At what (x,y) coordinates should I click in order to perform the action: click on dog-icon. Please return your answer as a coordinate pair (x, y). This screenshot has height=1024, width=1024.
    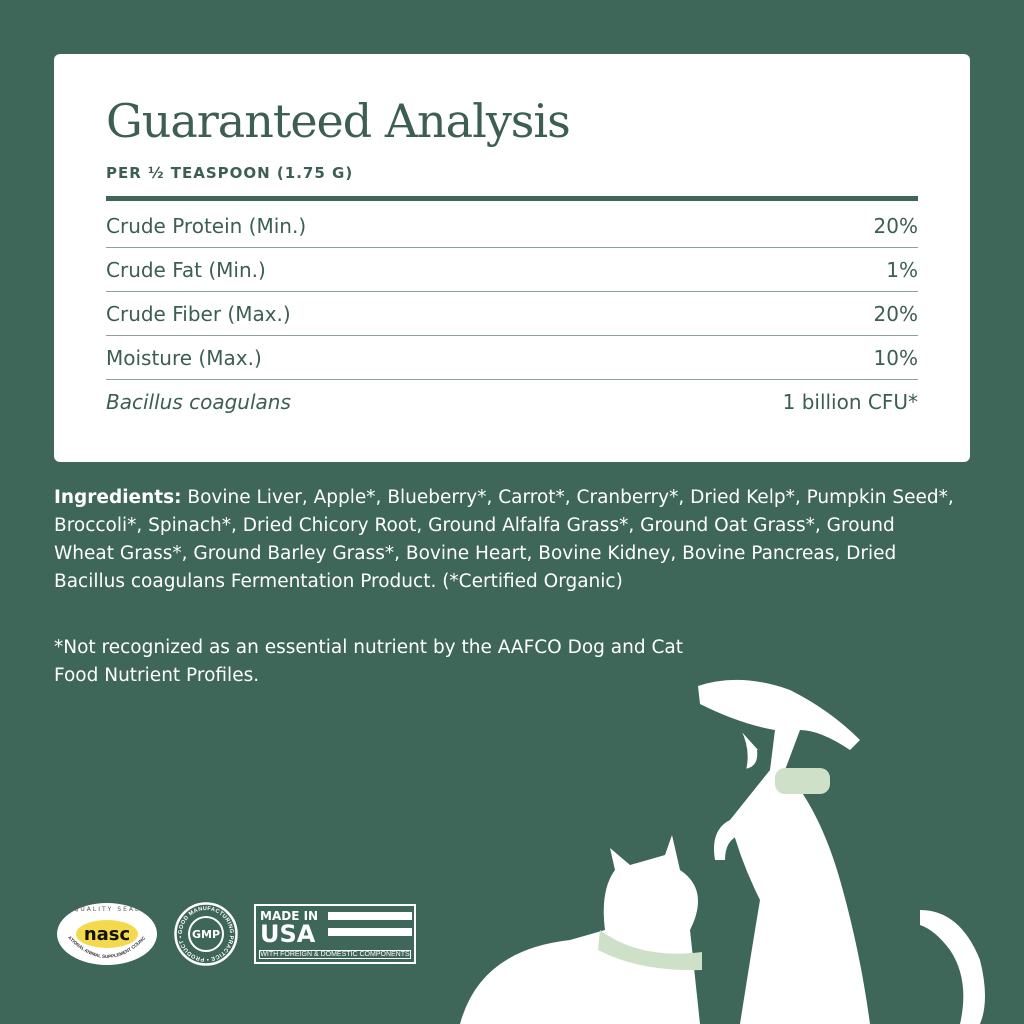
    Looking at the image, I should click on (841, 851).